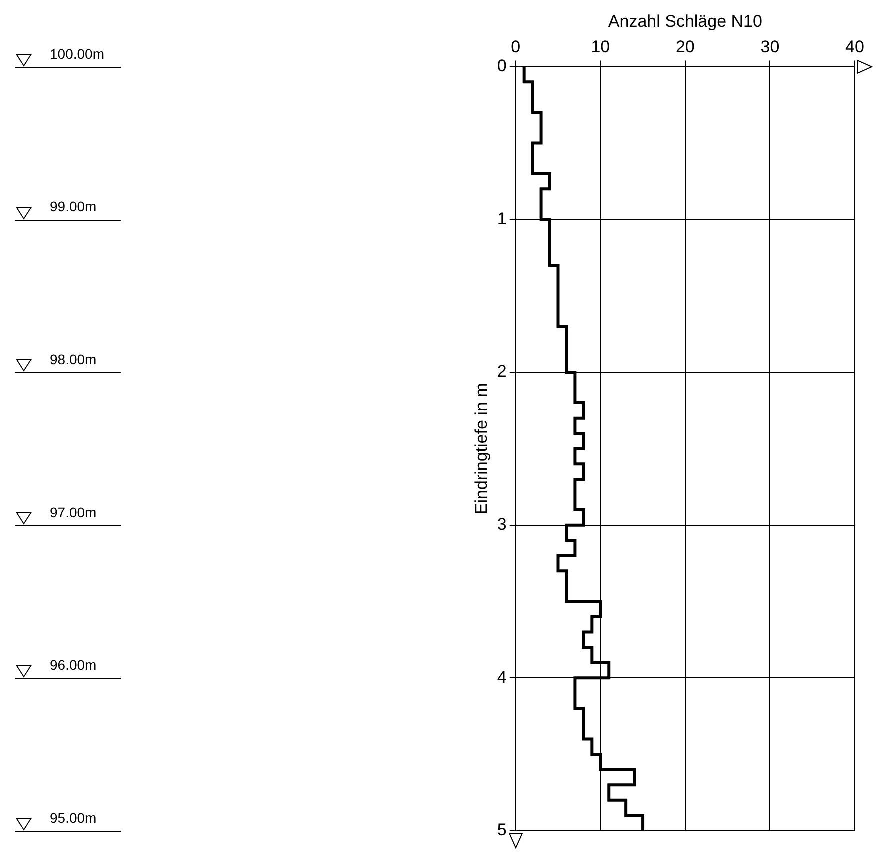  Describe the element at coordinates (770, 46) in the screenshot. I see `x2-tick-label: 30` at that location.